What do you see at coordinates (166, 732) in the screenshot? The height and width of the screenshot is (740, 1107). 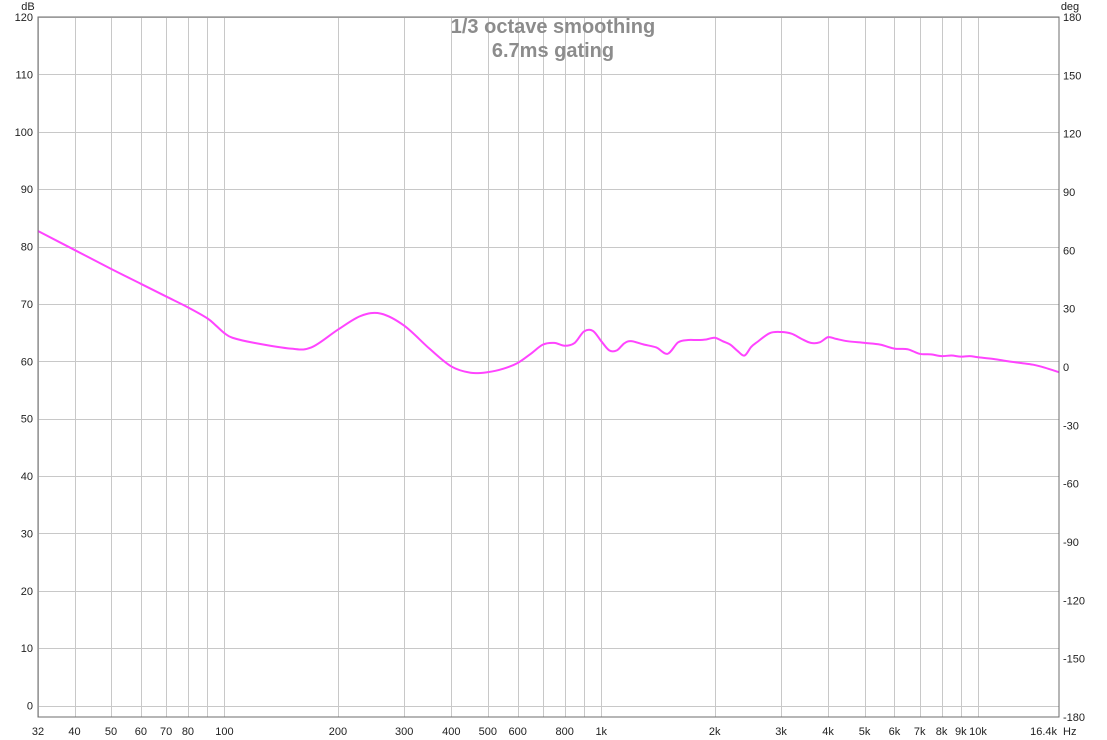 I see `x-tick-label: 70` at bounding box center [166, 732].